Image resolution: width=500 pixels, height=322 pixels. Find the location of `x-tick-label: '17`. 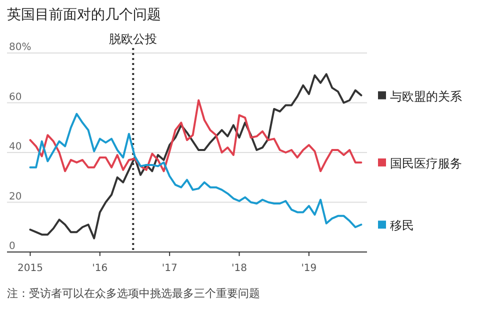

x-tick-label: '17 is located at coordinates (170, 268).